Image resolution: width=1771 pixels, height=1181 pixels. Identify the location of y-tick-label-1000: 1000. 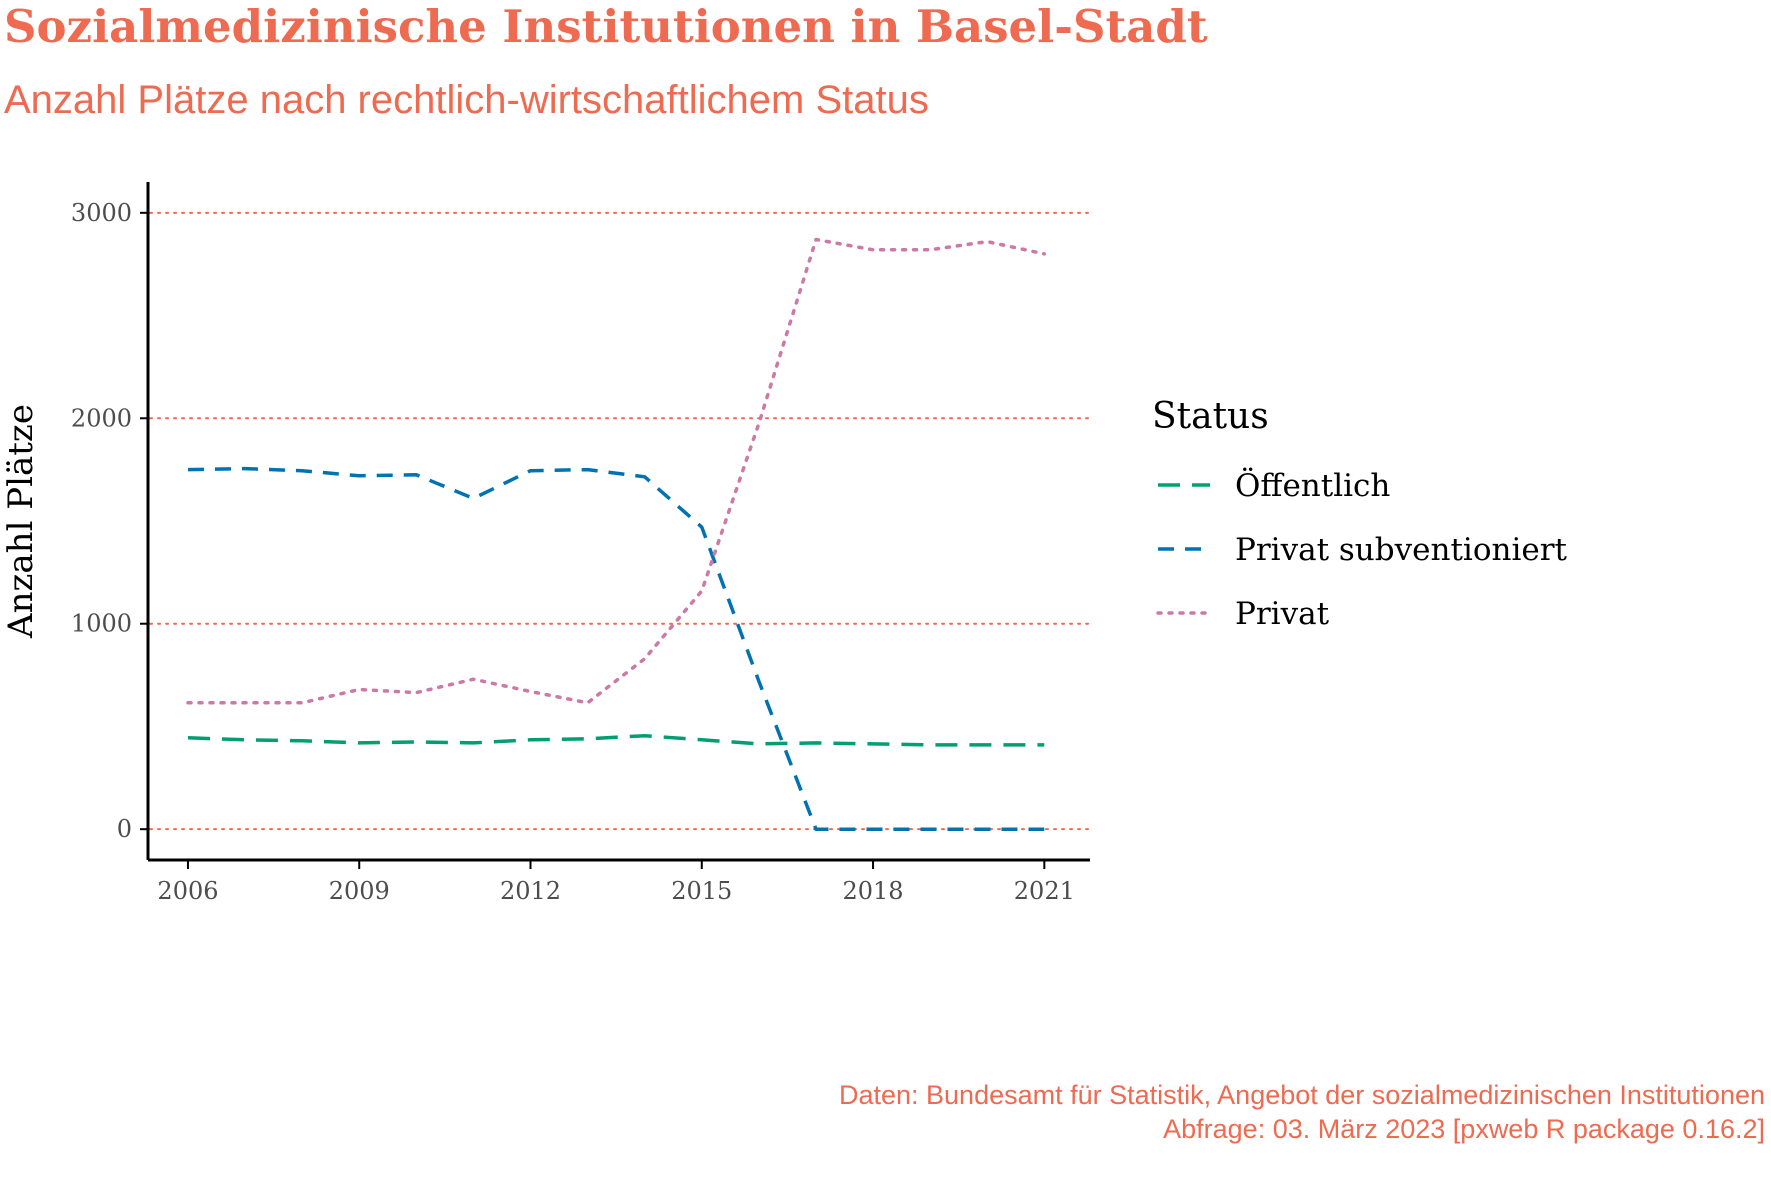
(101, 624).